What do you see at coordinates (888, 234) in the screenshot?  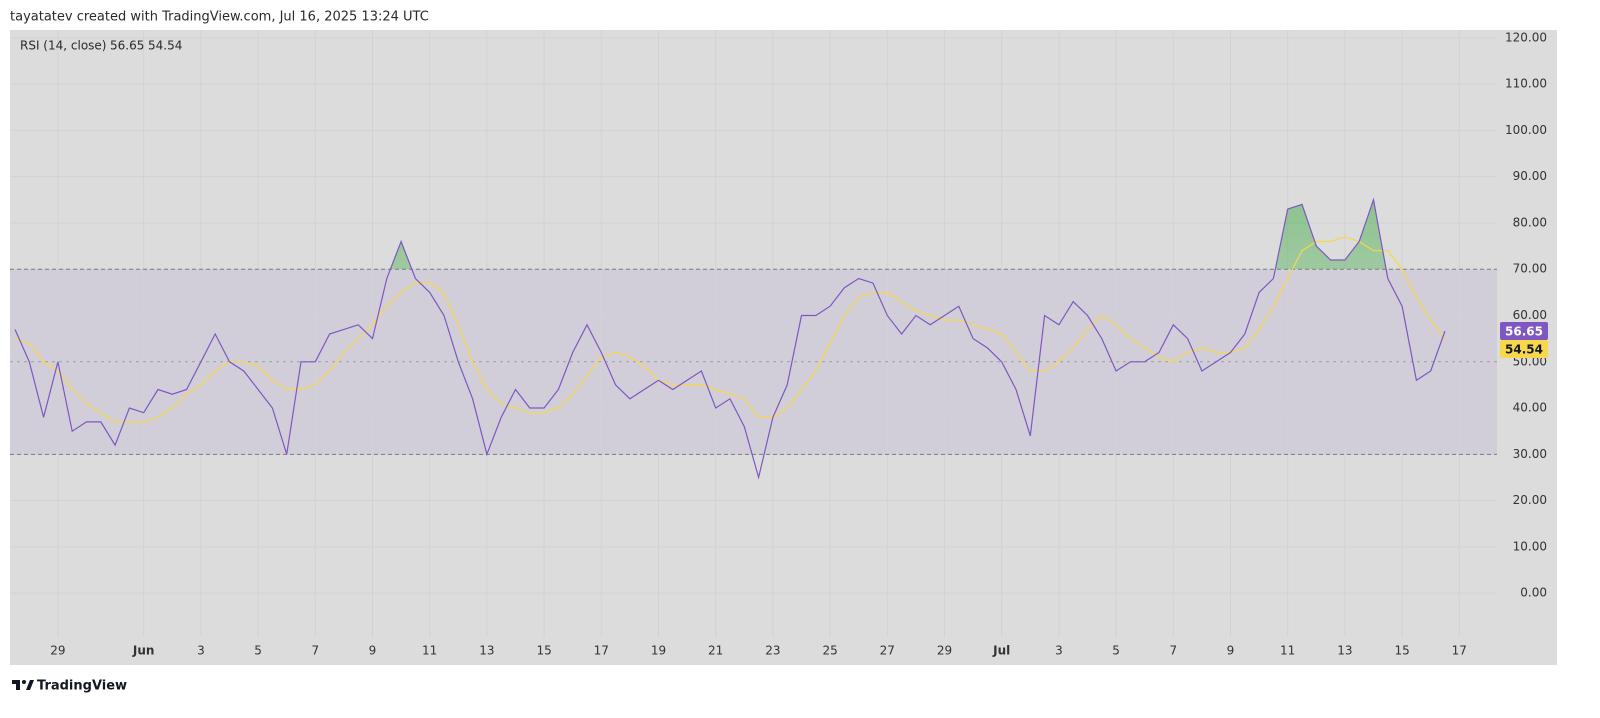 I see `overbought-fill` at bounding box center [888, 234].